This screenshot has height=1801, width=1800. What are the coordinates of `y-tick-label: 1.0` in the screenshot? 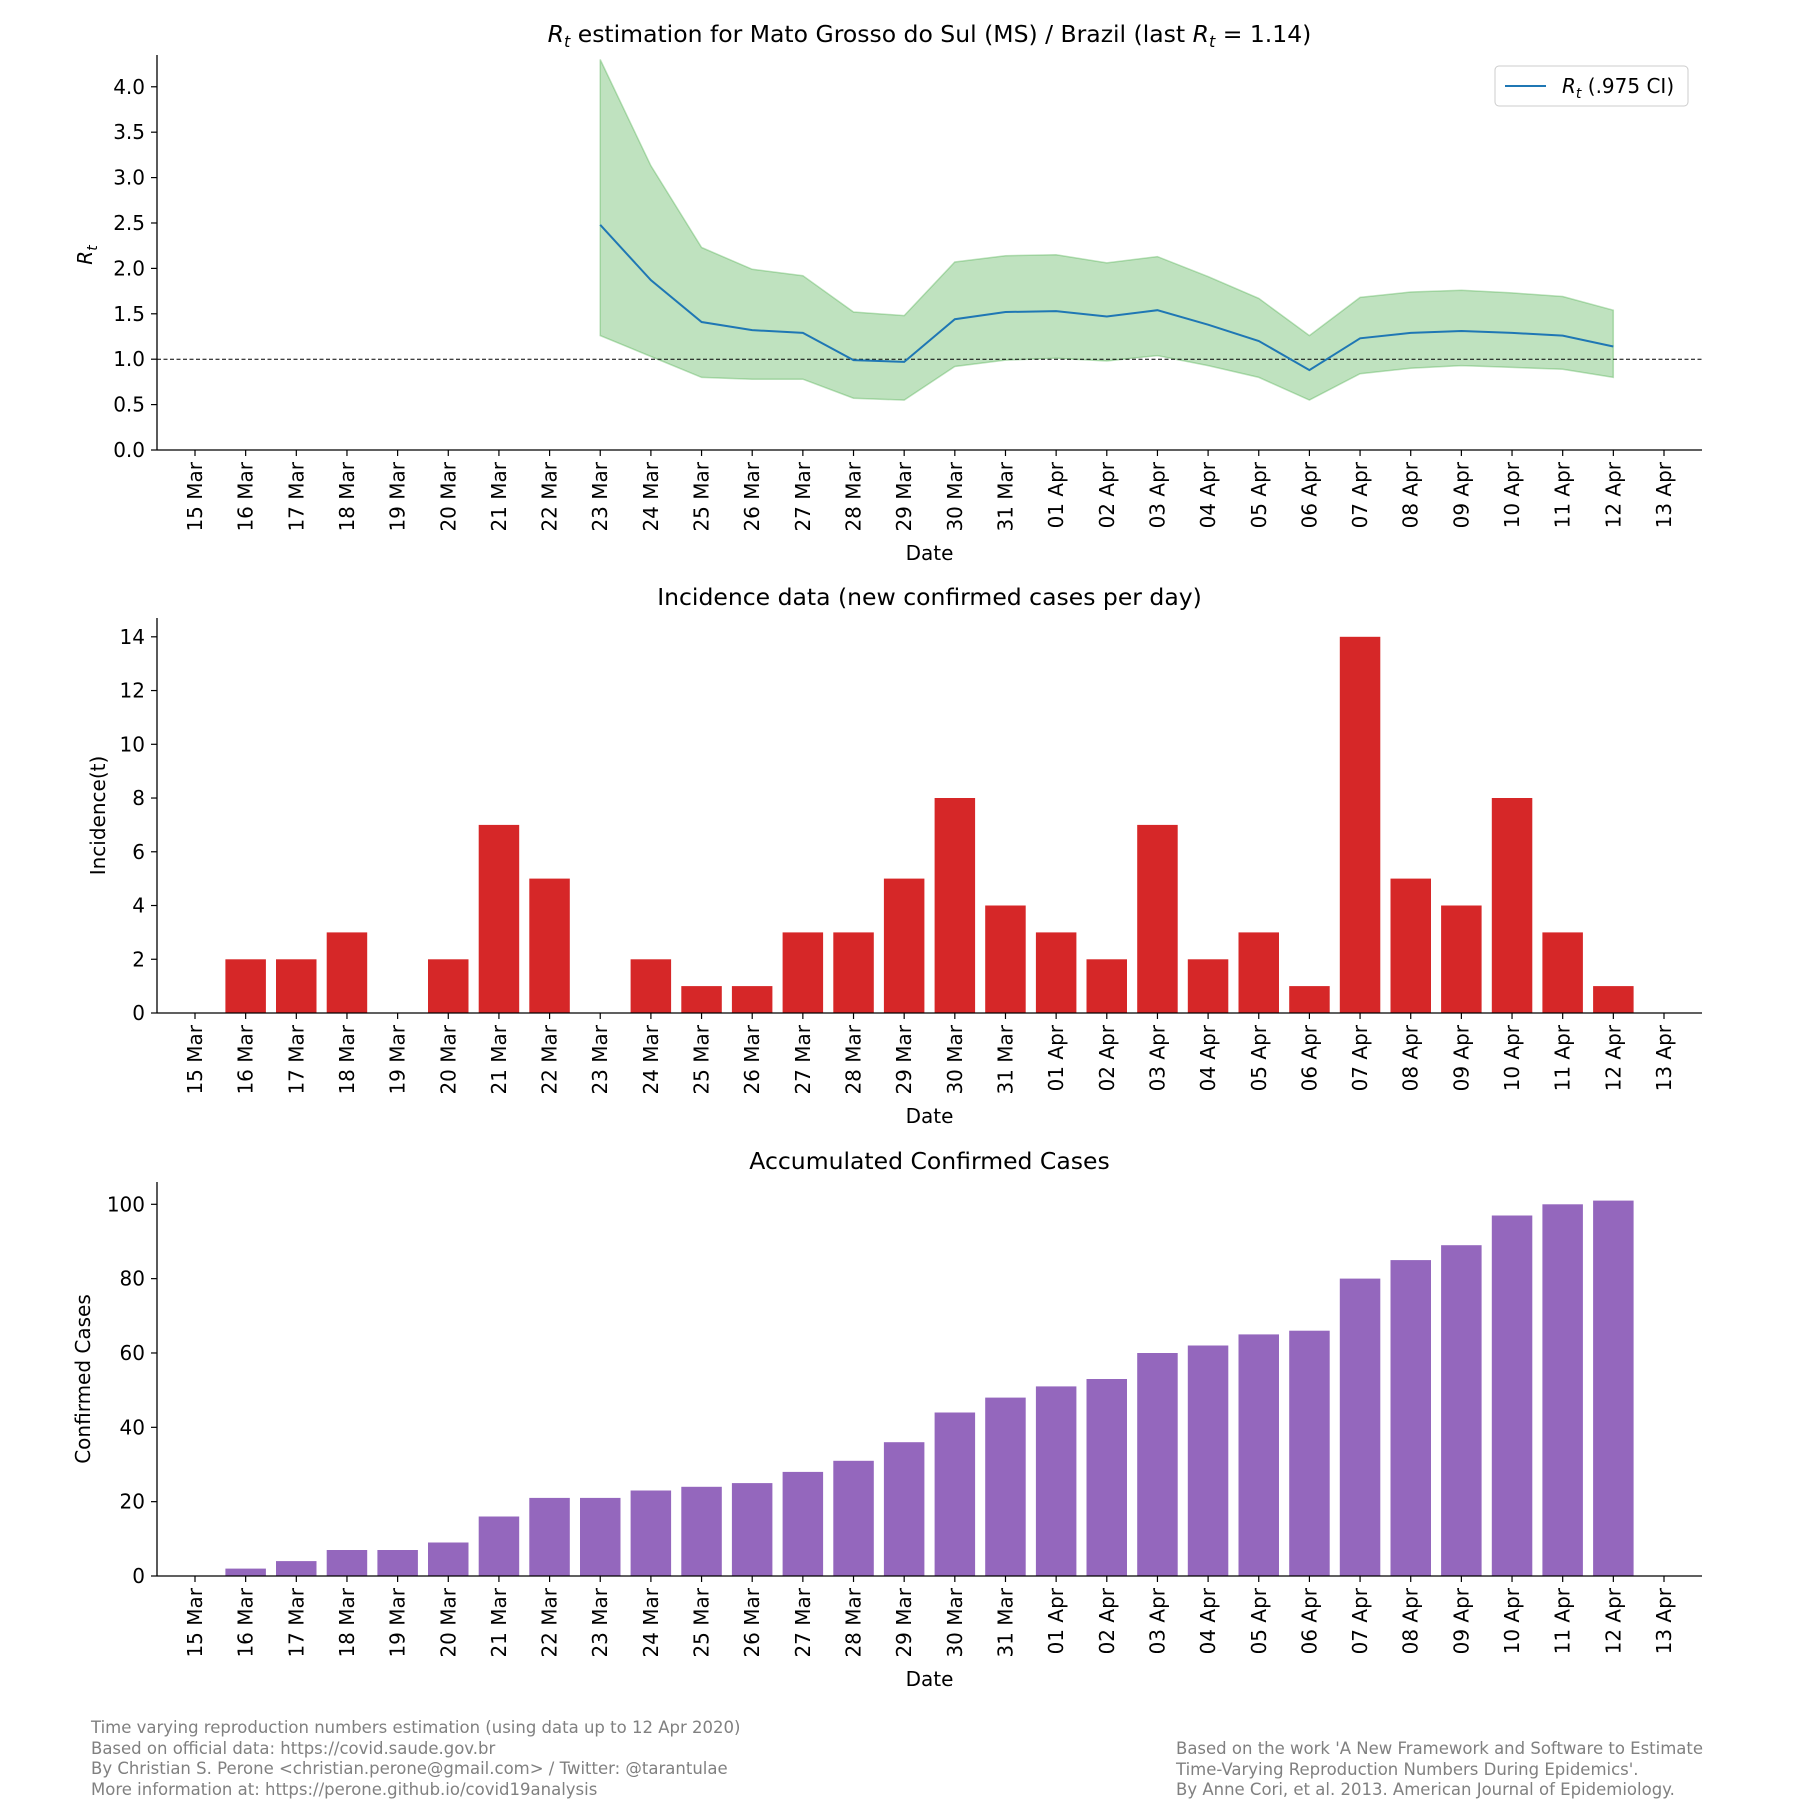 It's located at (129, 359).